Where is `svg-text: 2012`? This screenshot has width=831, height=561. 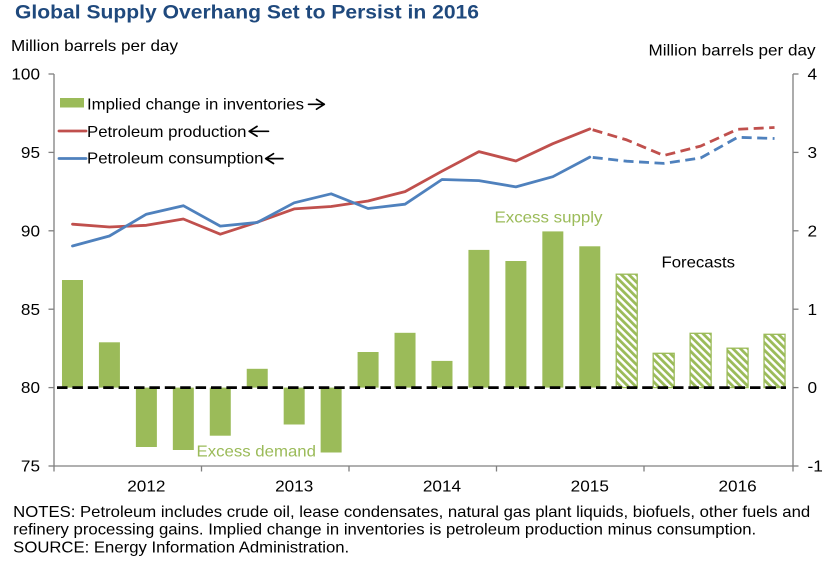 svg-text: 2012 is located at coordinates (146, 487).